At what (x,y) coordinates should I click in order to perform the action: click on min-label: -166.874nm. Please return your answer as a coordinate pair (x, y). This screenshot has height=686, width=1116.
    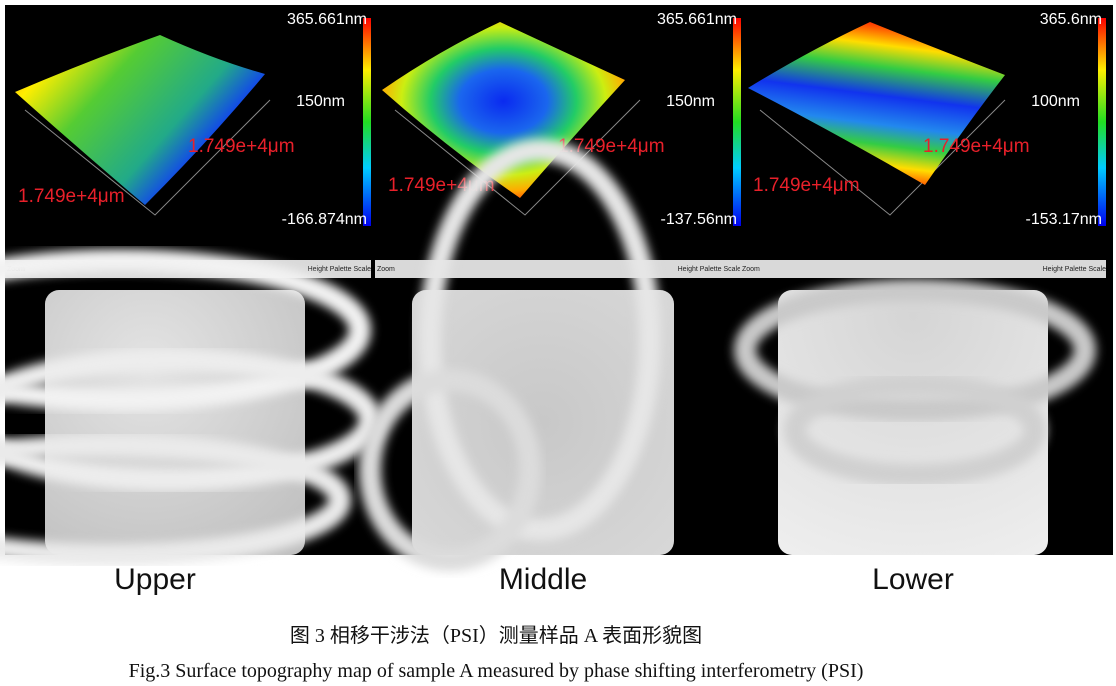
    Looking at the image, I should click on (324, 219).